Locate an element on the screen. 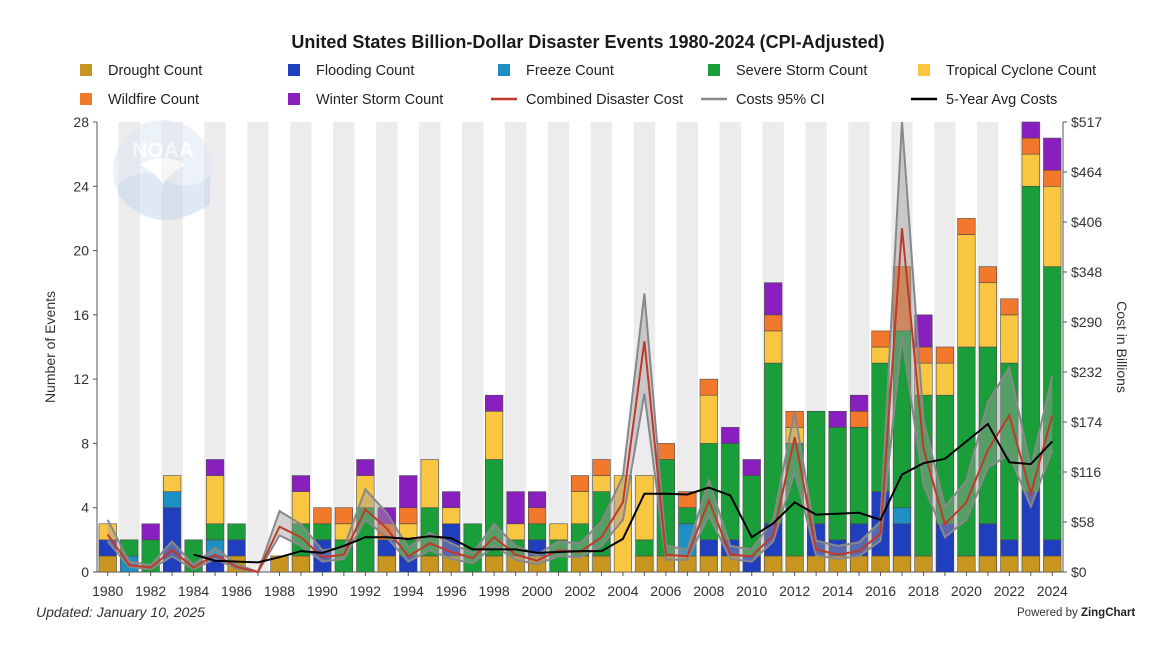  legend-item: Combined Disaster Cost is located at coordinates (587, 100).